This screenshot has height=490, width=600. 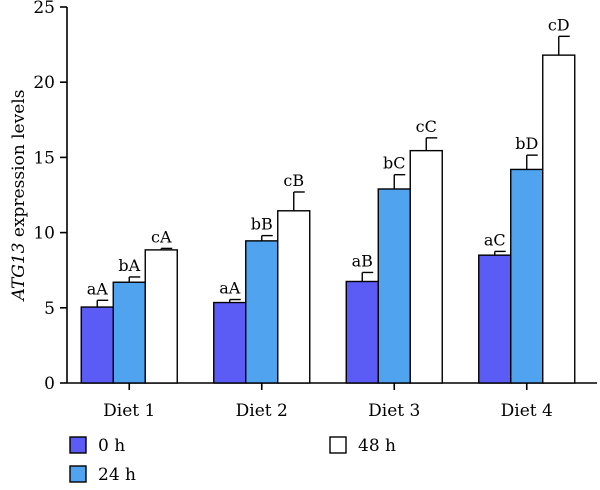 I want to click on data-label: aC, so click(x=495, y=239).